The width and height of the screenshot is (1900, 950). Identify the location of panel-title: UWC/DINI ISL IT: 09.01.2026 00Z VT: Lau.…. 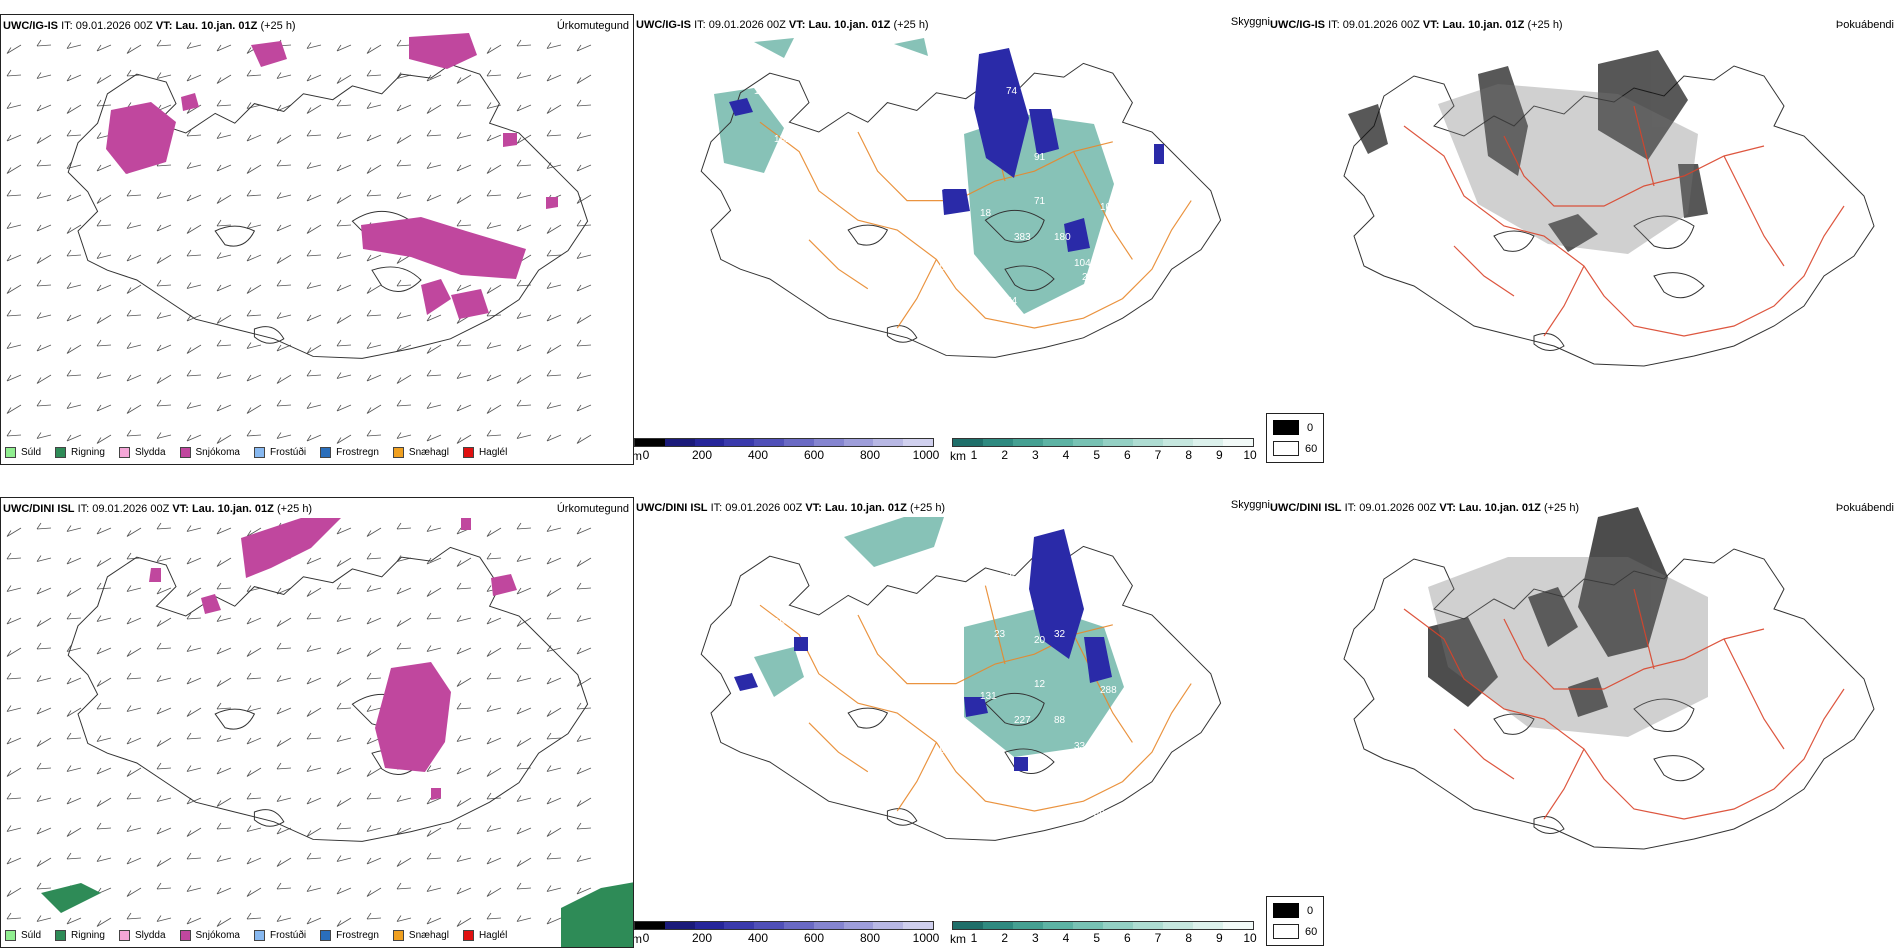
(1425, 508).